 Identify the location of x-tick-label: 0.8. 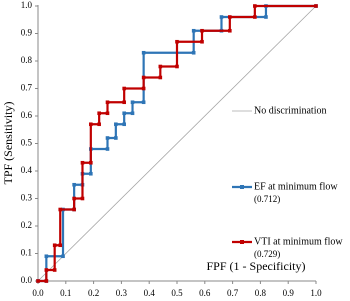
(261, 293).